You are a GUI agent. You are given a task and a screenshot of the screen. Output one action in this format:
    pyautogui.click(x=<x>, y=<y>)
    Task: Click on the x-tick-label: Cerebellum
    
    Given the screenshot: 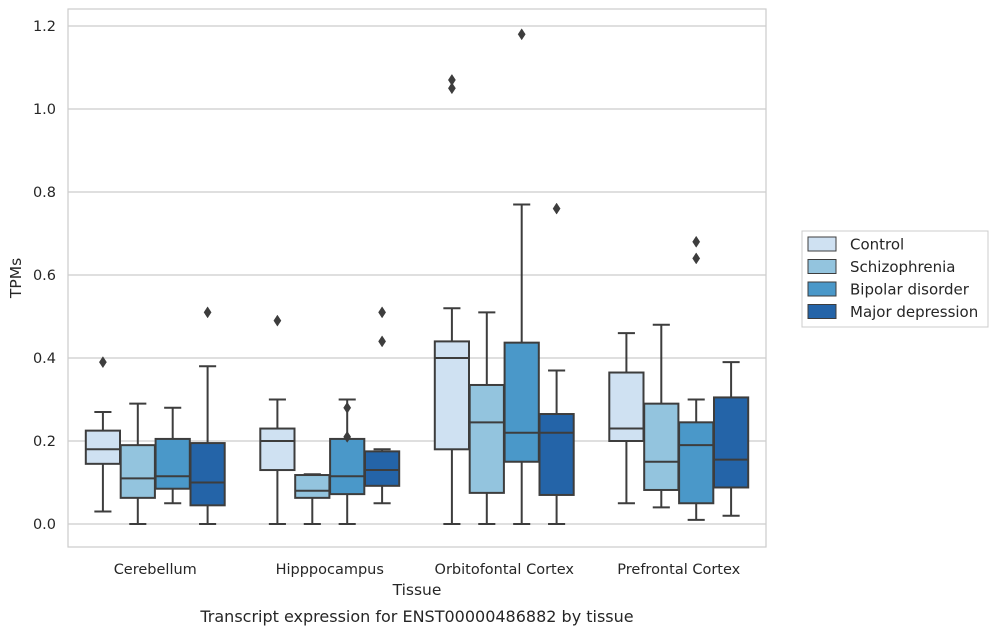 What is the action you would take?
    pyautogui.click(x=155, y=570)
    